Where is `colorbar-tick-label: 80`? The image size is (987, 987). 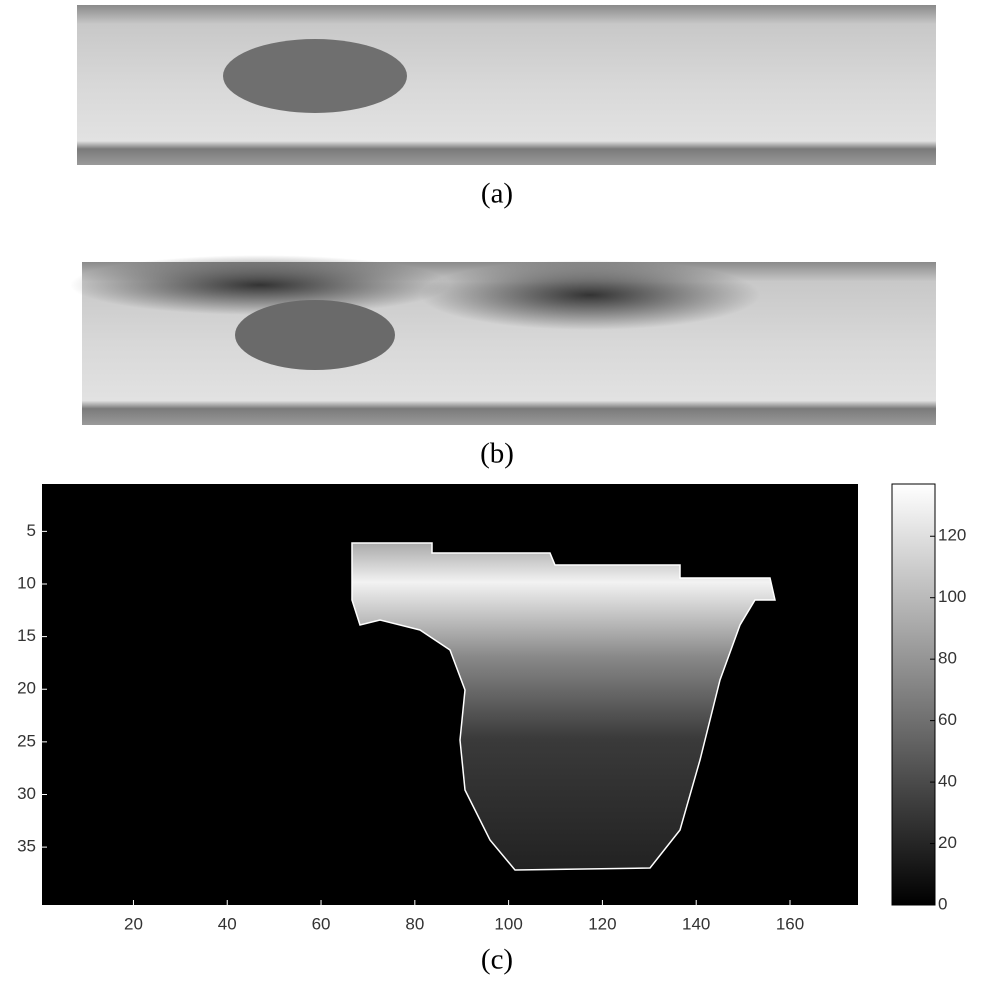 colorbar-tick-label: 80 is located at coordinates (947, 658).